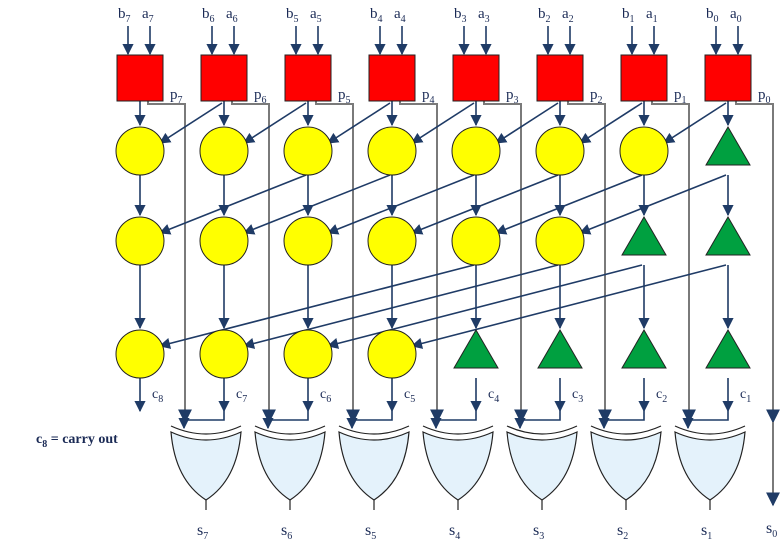  What do you see at coordinates (757, 262) in the screenshot?
I see `propagate-wire-p0` at bounding box center [757, 262].